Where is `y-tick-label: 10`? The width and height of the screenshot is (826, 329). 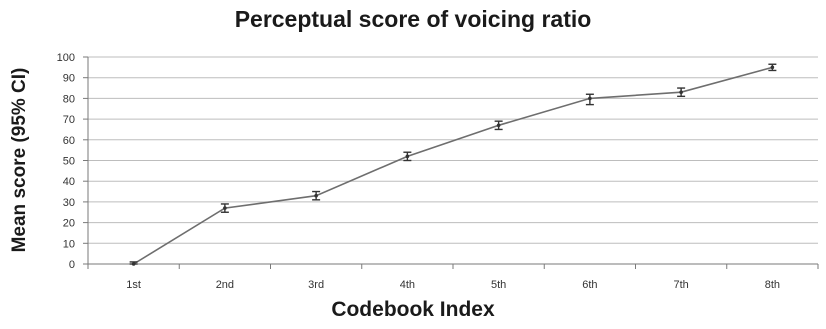
y-tick-label: 10 is located at coordinates (69, 244).